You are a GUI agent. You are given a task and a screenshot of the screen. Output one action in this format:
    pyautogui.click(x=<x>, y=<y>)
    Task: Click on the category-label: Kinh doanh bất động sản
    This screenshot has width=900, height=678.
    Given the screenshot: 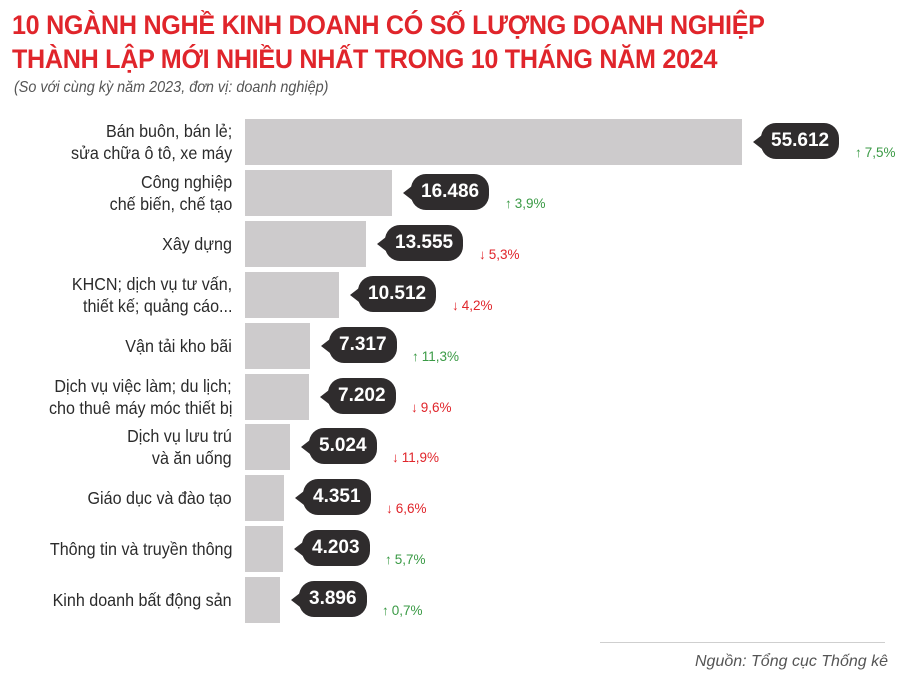 What is the action you would take?
    pyautogui.click(x=116, y=600)
    